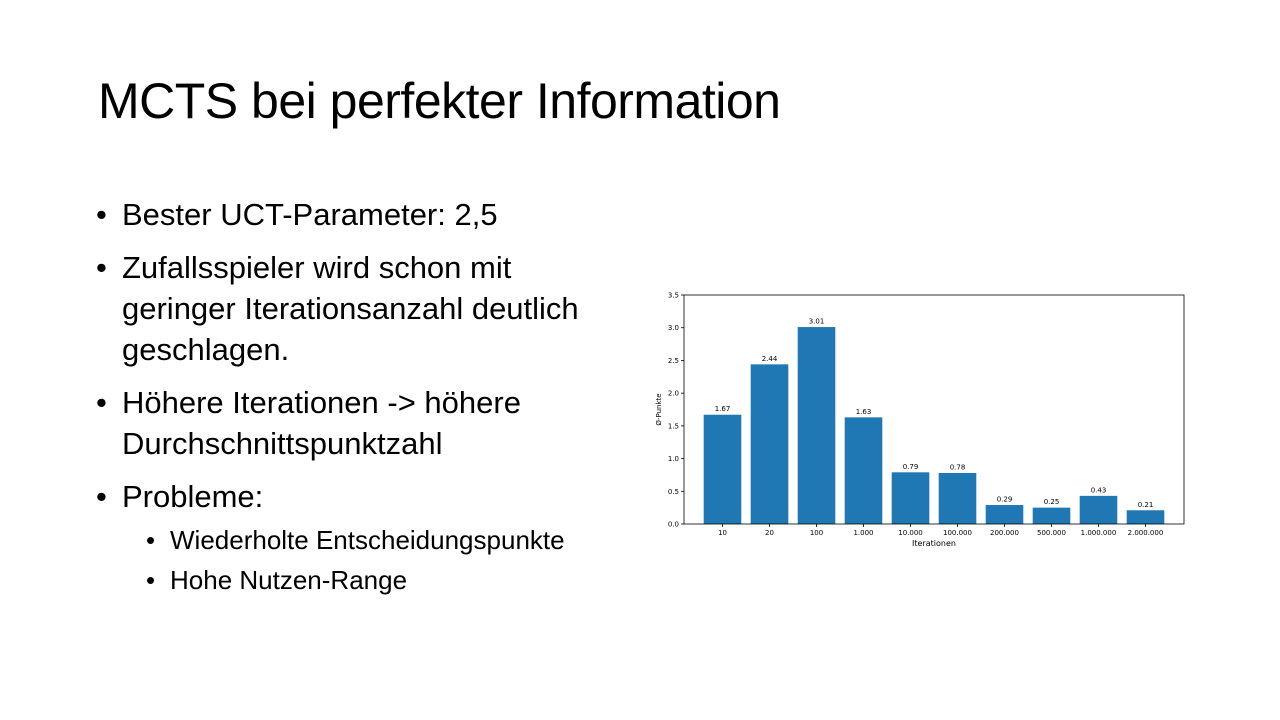  What do you see at coordinates (673, 361) in the screenshot?
I see `y-tick-label: 2.5` at bounding box center [673, 361].